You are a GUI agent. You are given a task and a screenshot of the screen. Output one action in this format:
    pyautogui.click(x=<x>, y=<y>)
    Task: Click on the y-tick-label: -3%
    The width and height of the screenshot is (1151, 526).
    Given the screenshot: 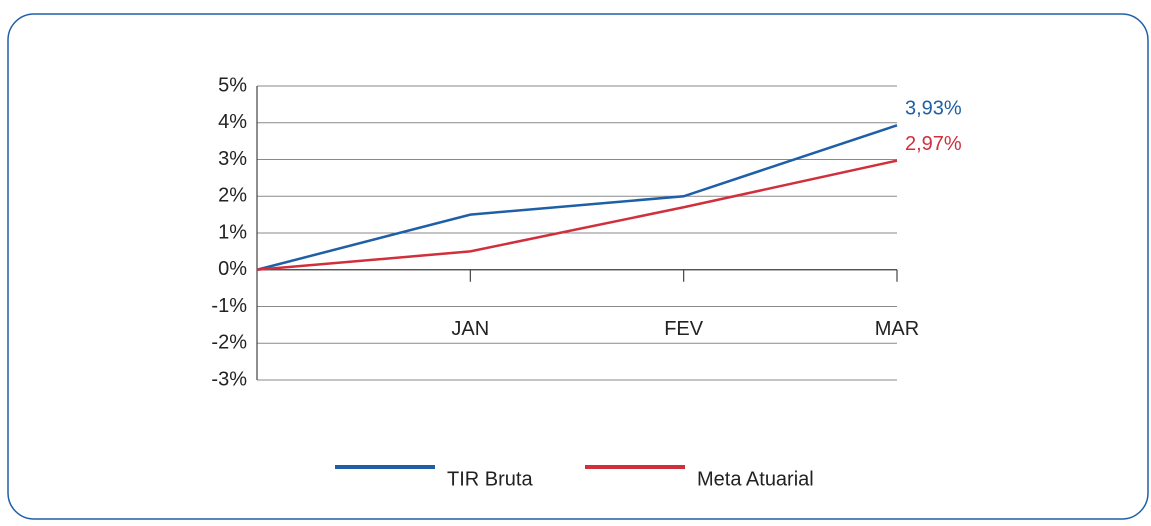 What is the action you would take?
    pyautogui.click(x=229, y=379)
    